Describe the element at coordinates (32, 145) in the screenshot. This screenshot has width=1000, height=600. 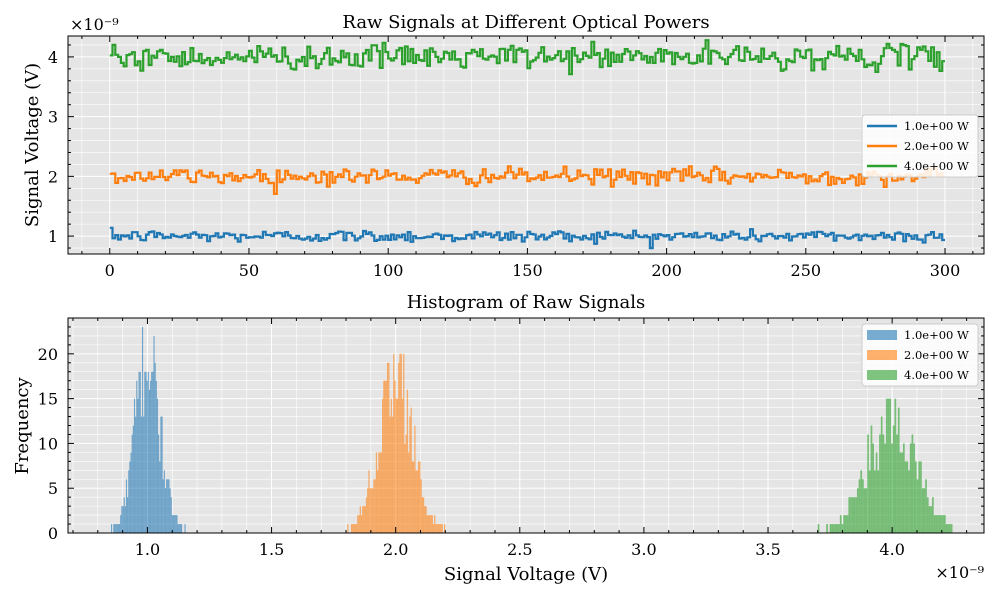
I see `top-plot-y-axis-label: Signal Voltage (V)` at that location.